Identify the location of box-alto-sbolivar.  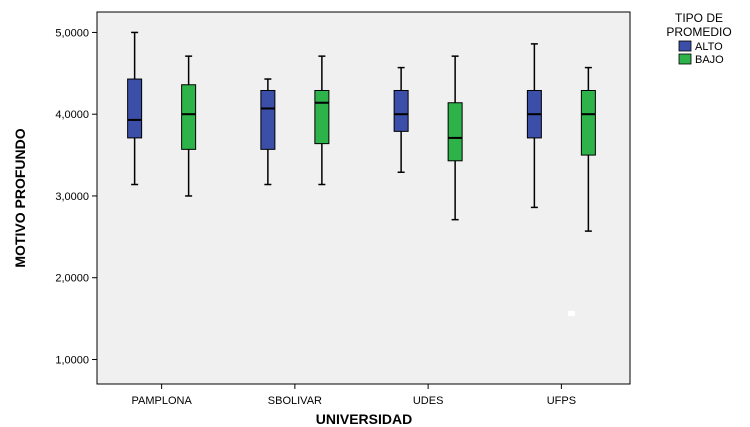
(268, 132).